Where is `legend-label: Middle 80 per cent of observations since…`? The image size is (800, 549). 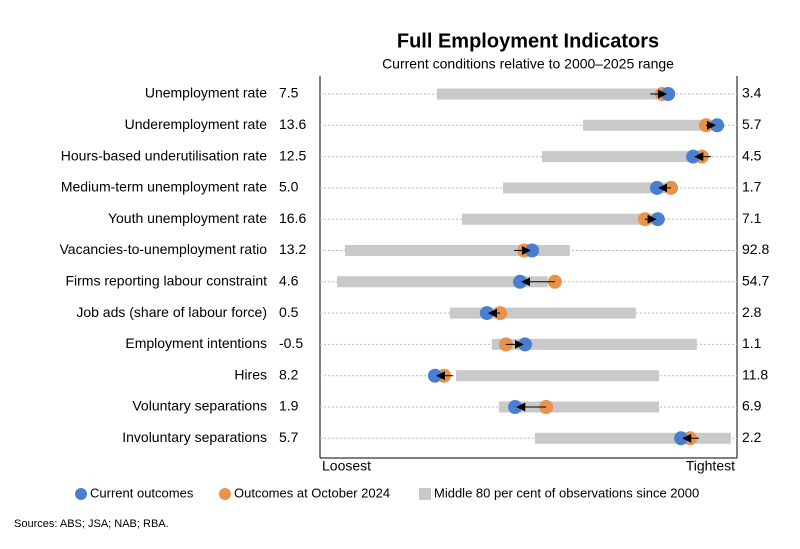 legend-label: Middle 80 per cent of observations since… is located at coordinates (566, 492).